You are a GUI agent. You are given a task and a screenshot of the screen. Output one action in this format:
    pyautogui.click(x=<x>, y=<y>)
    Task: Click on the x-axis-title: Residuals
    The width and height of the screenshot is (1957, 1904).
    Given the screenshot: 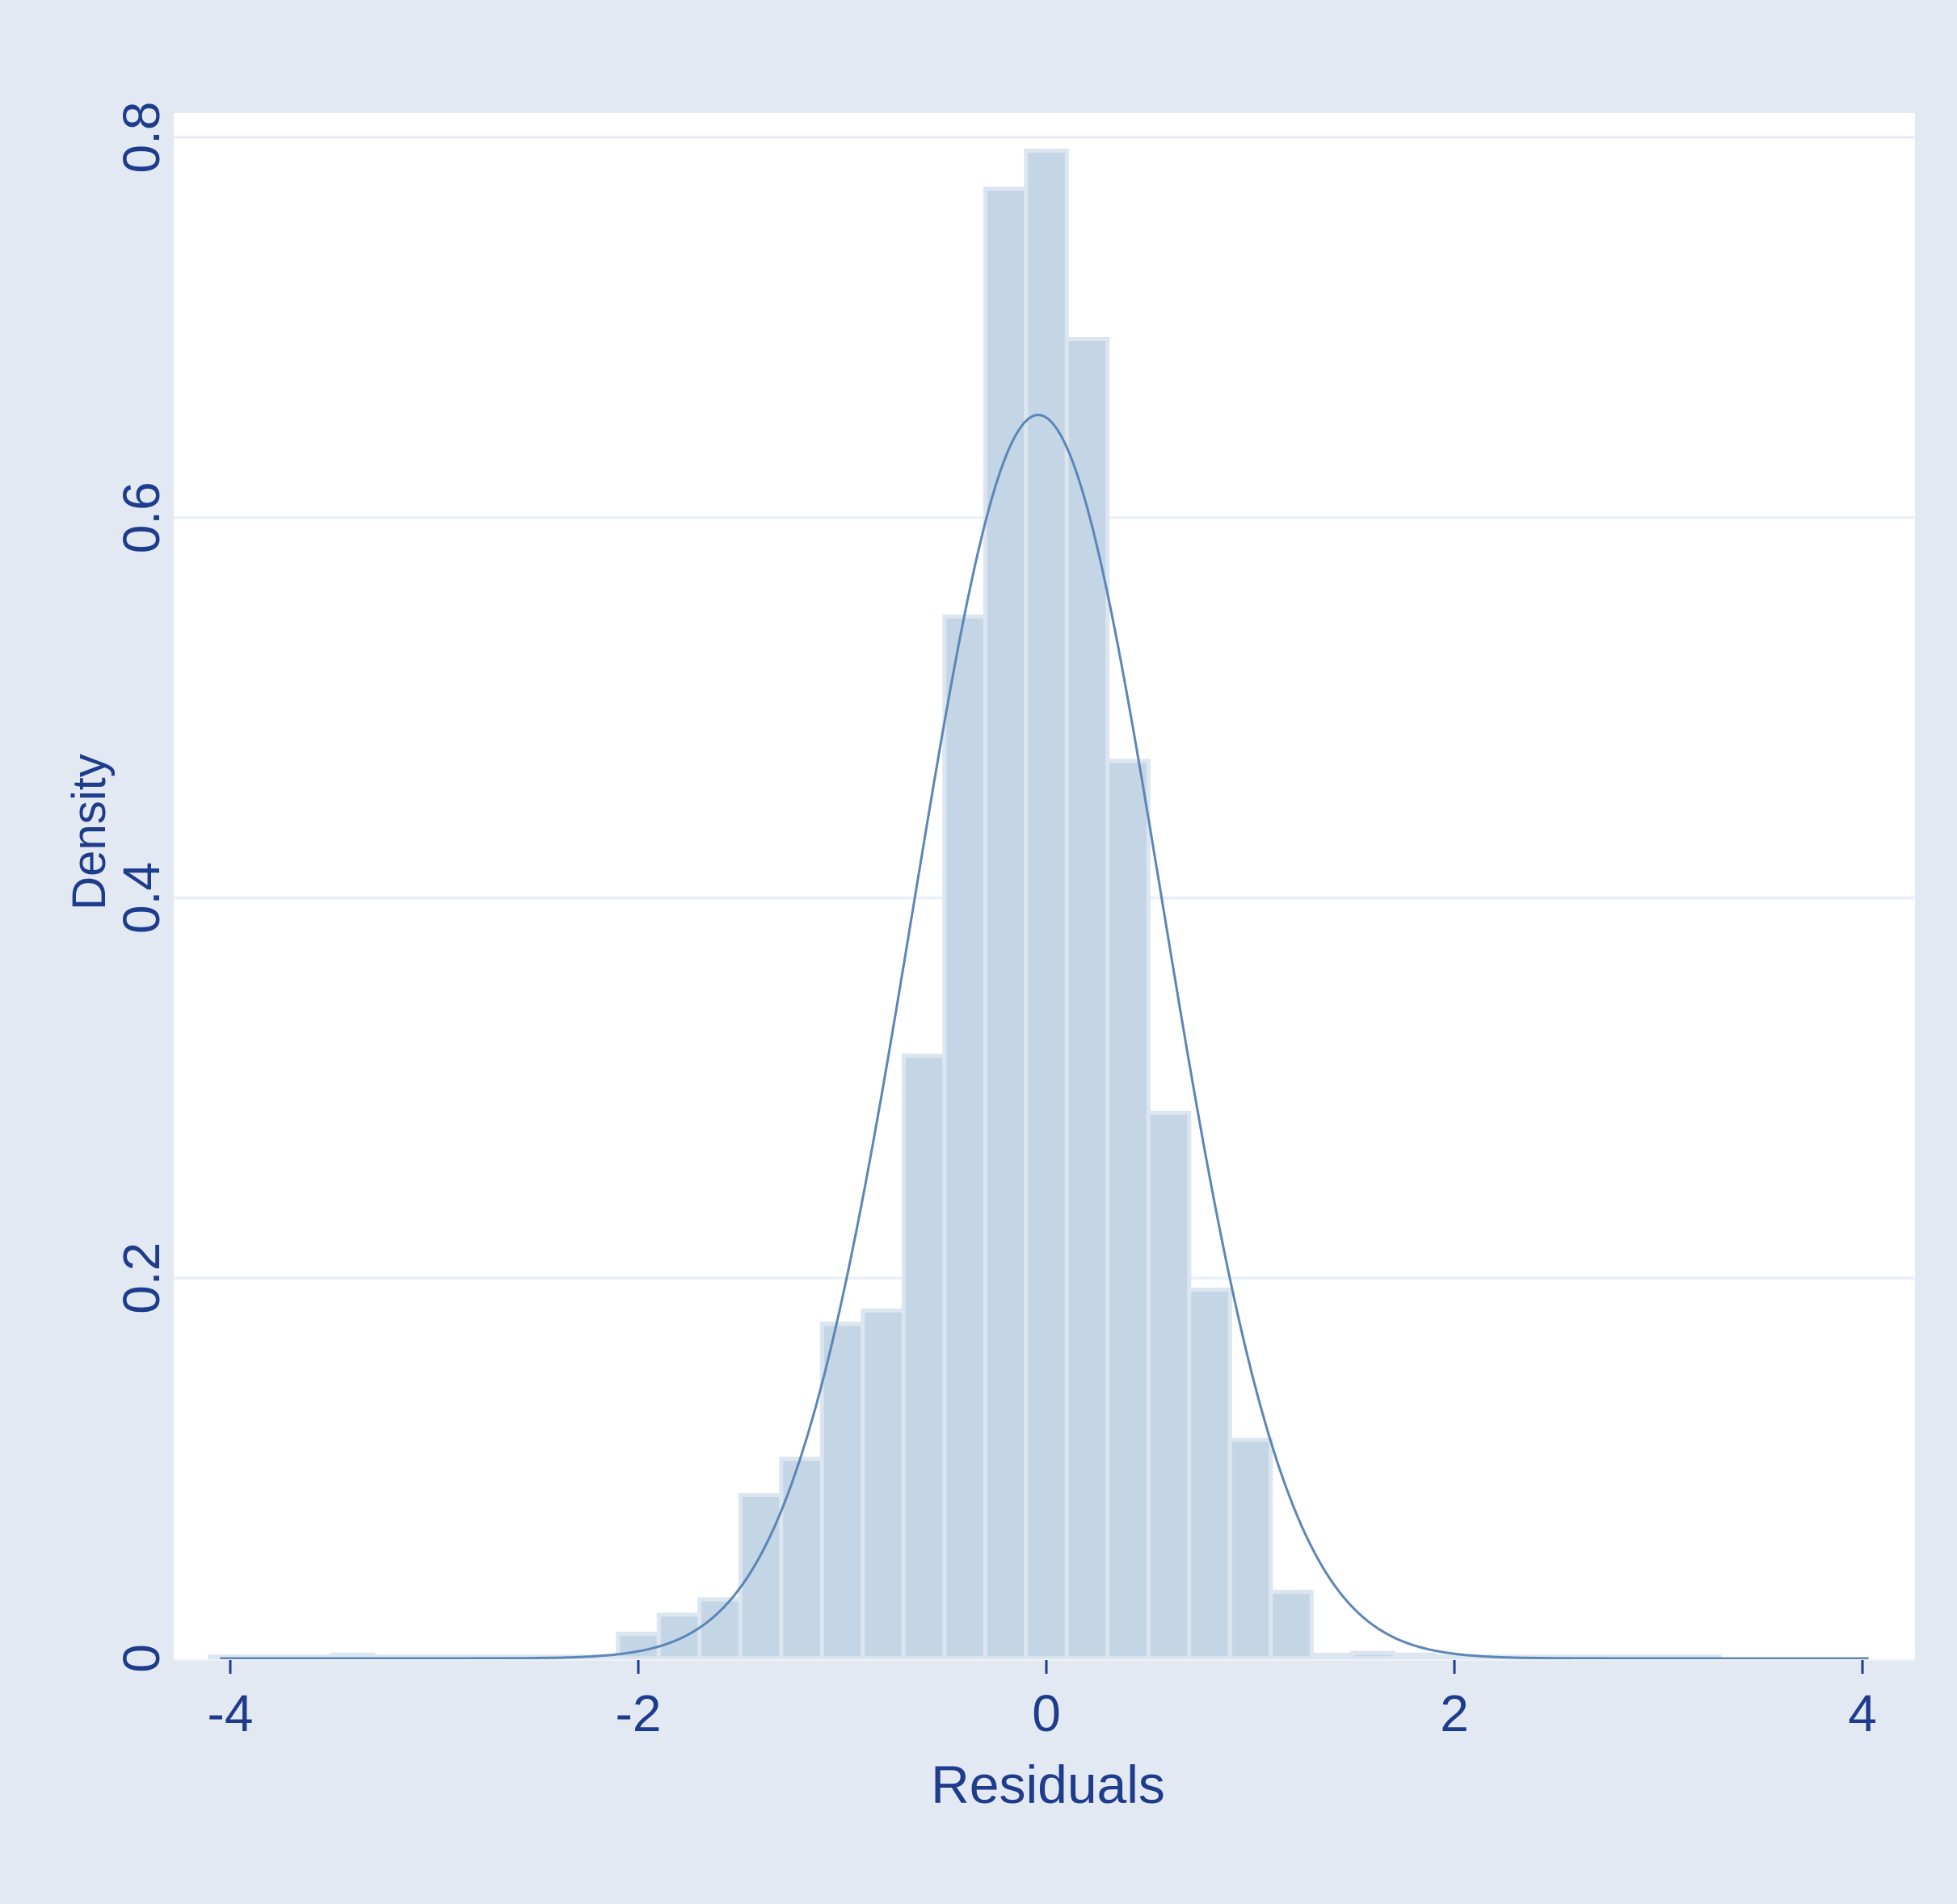 What is the action you would take?
    pyautogui.click(x=1048, y=1784)
    